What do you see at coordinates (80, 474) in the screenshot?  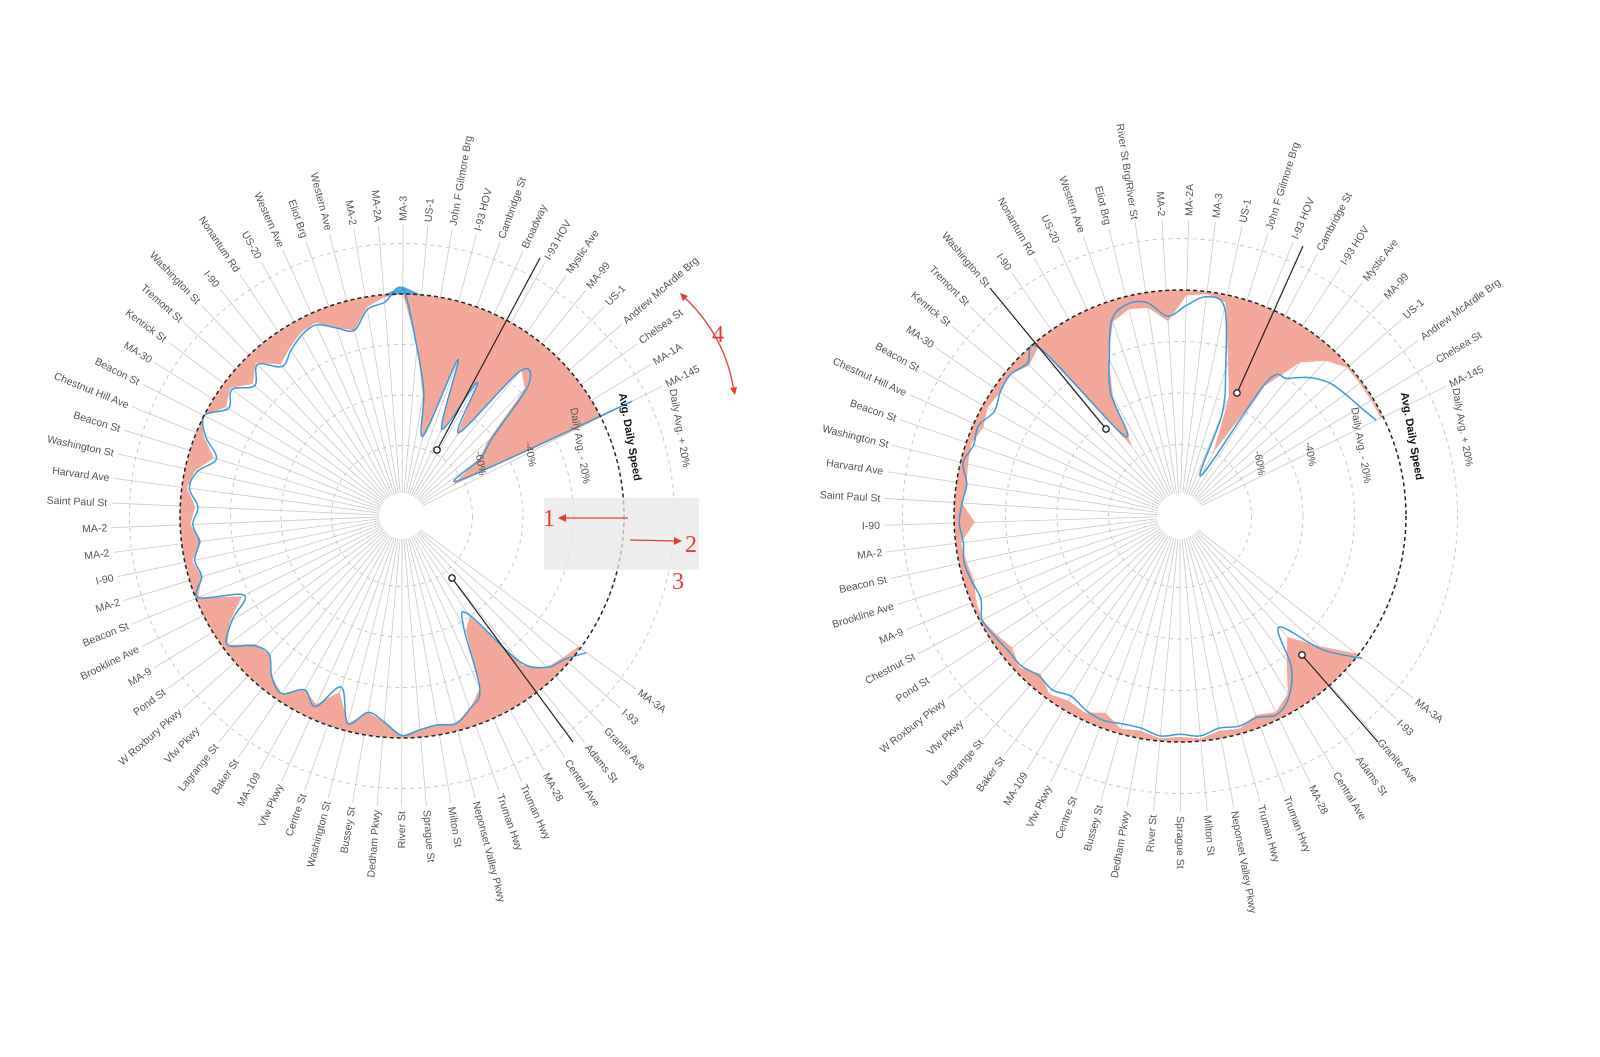 I see `street-label: Harvard Ave` at bounding box center [80, 474].